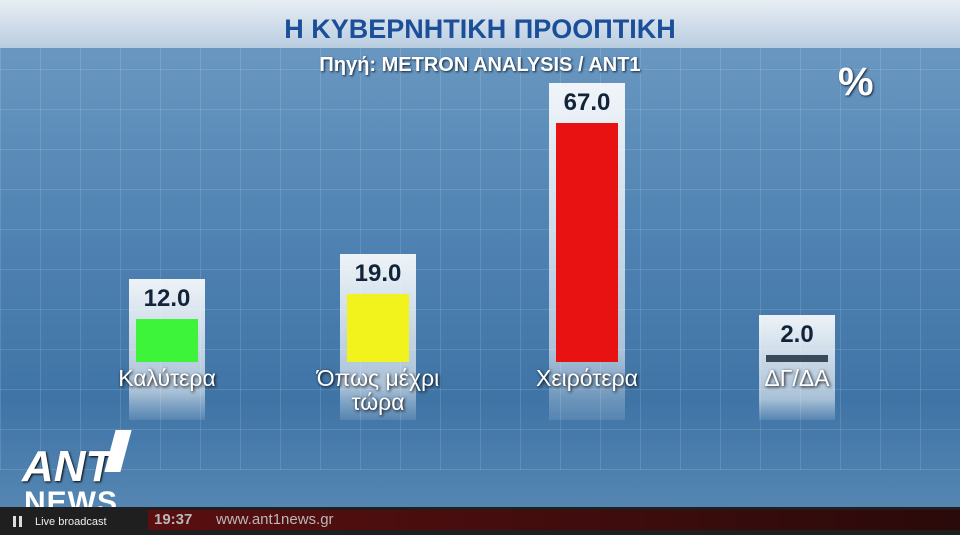 The image size is (960, 535). What do you see at coordinates (173, 519) in the screenshot?
I see `ticker-time: 19:37` at bounding box center [173, 519].